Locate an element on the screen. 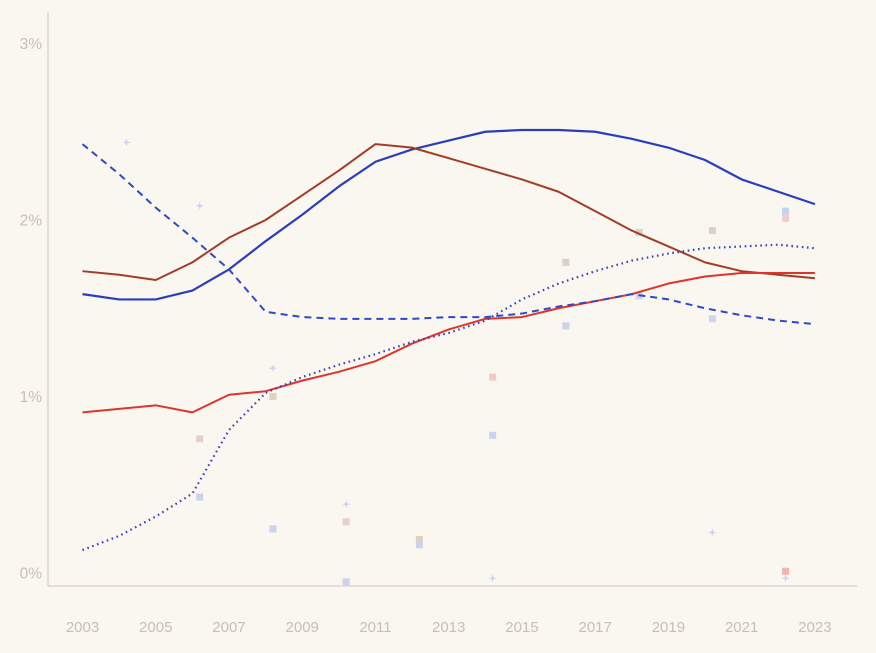 The height and width of the screenshot is (653, 876). x-tick-label: 2011 is located at coordinates (375, 627).